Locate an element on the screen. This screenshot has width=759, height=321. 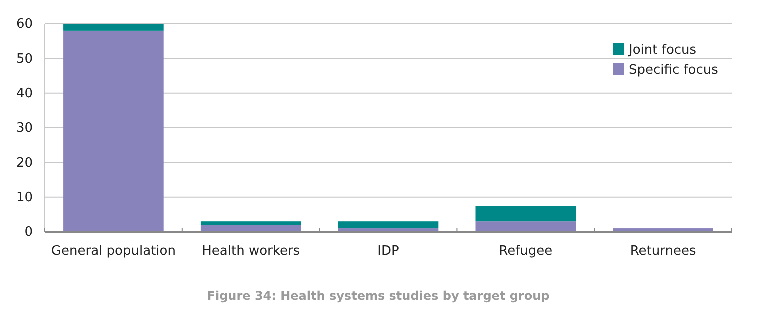
legend-label: Joint focus is located at coordinates (662, 50).